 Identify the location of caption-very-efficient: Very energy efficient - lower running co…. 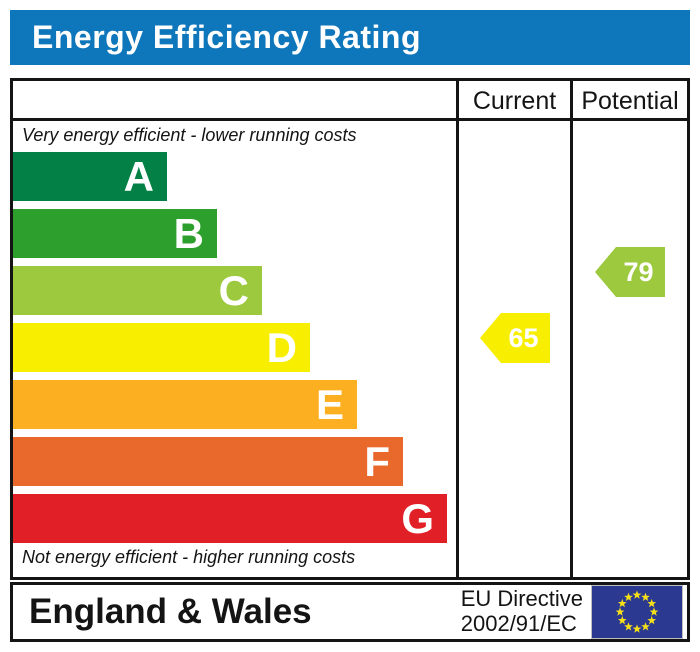
(189, 135).